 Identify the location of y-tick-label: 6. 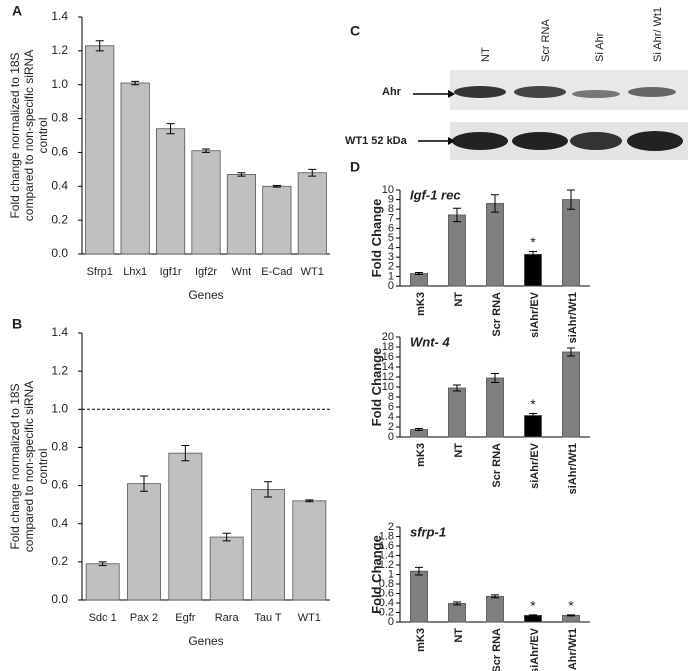
(391, 228).